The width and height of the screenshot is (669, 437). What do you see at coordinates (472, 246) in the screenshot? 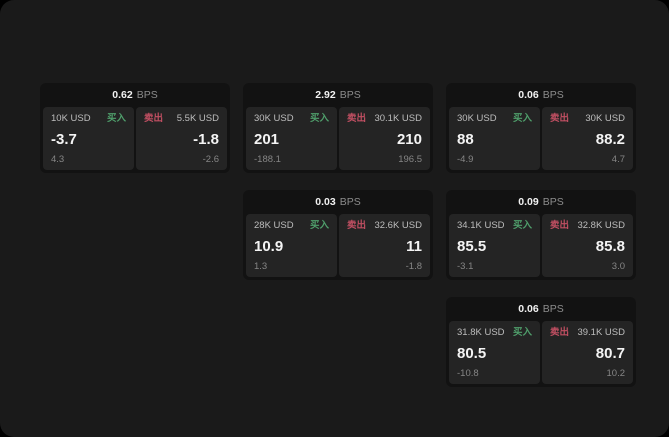
I see `buy-price: 85.5` at bounding box center [472, 246].